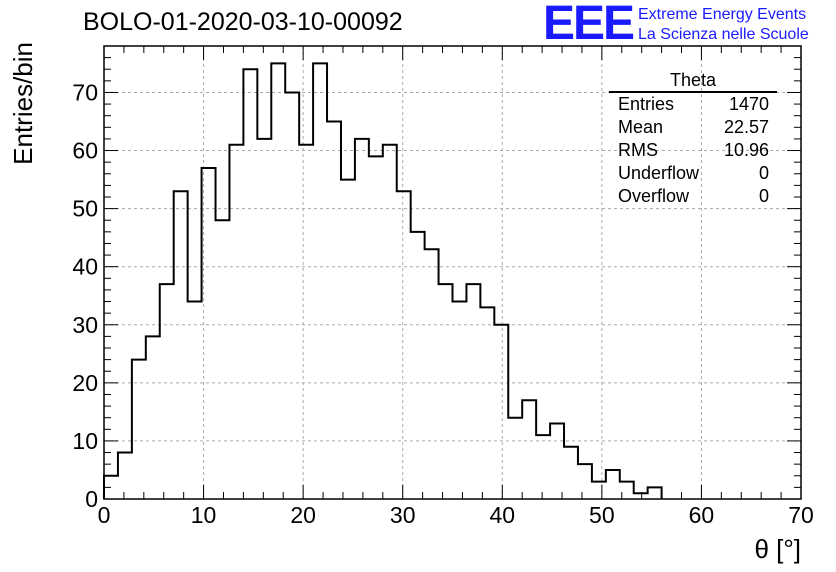 This screenshot has height=572, width=836. Describe the element at coordinates (693, 196) in the screenshot. I see `stats-row-overflow: Overflow 0` at that location.